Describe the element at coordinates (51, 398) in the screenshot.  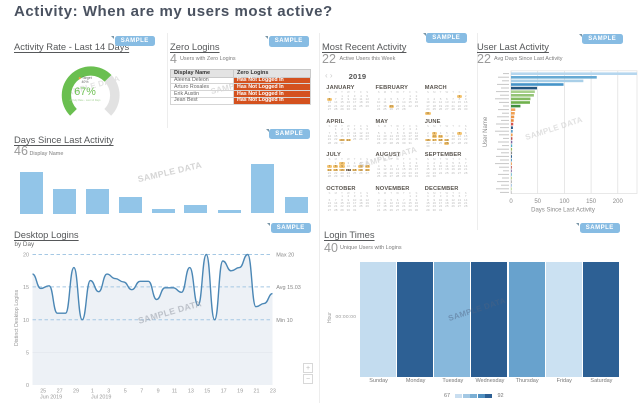
I see `svg-text: Jun 2019` at that location.